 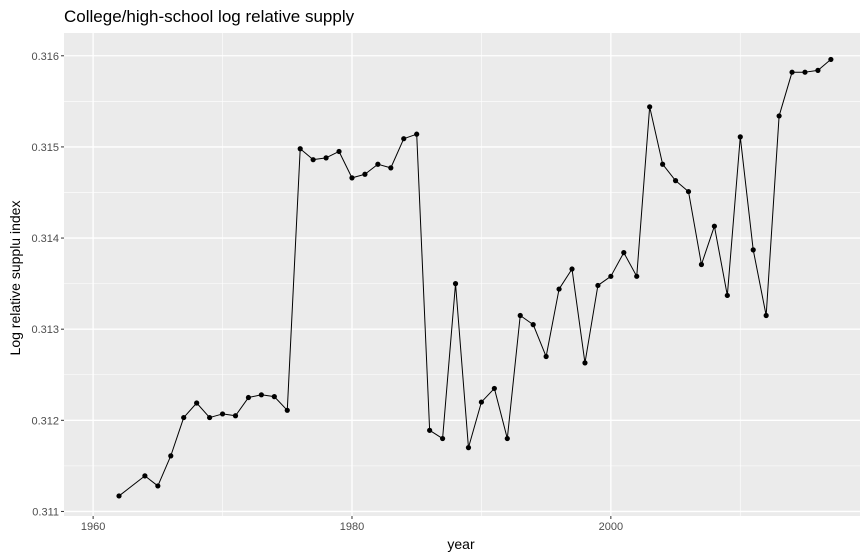 What do you see at coordinates (45, 57) in the screenshot?
I see `y-tick-label: 0.316` at bounding box center [45, 57].